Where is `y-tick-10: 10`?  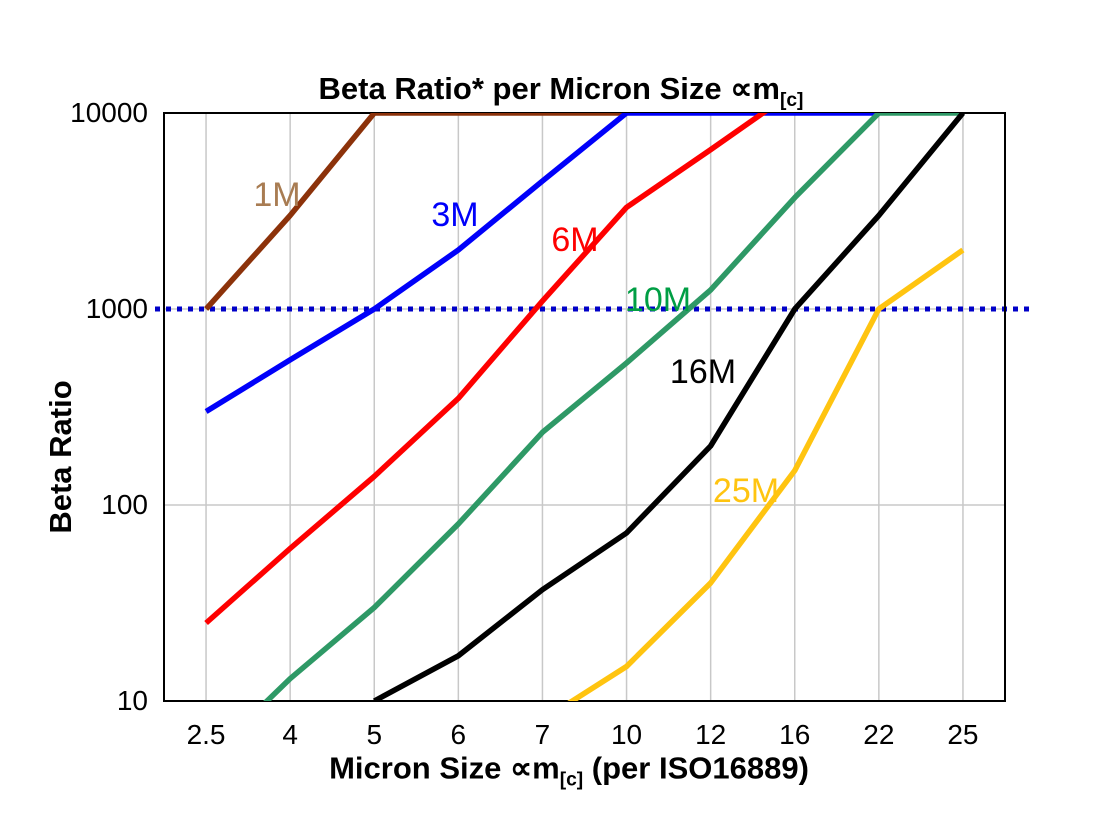 y-tick-10: 10 is located at coordinates (132, 700).